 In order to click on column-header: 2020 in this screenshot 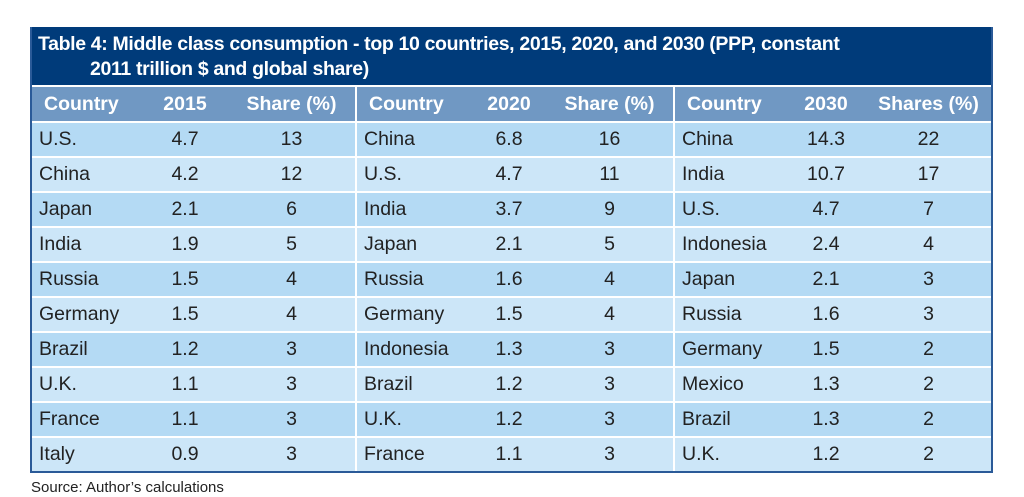, I will do `click(509, 103)`.